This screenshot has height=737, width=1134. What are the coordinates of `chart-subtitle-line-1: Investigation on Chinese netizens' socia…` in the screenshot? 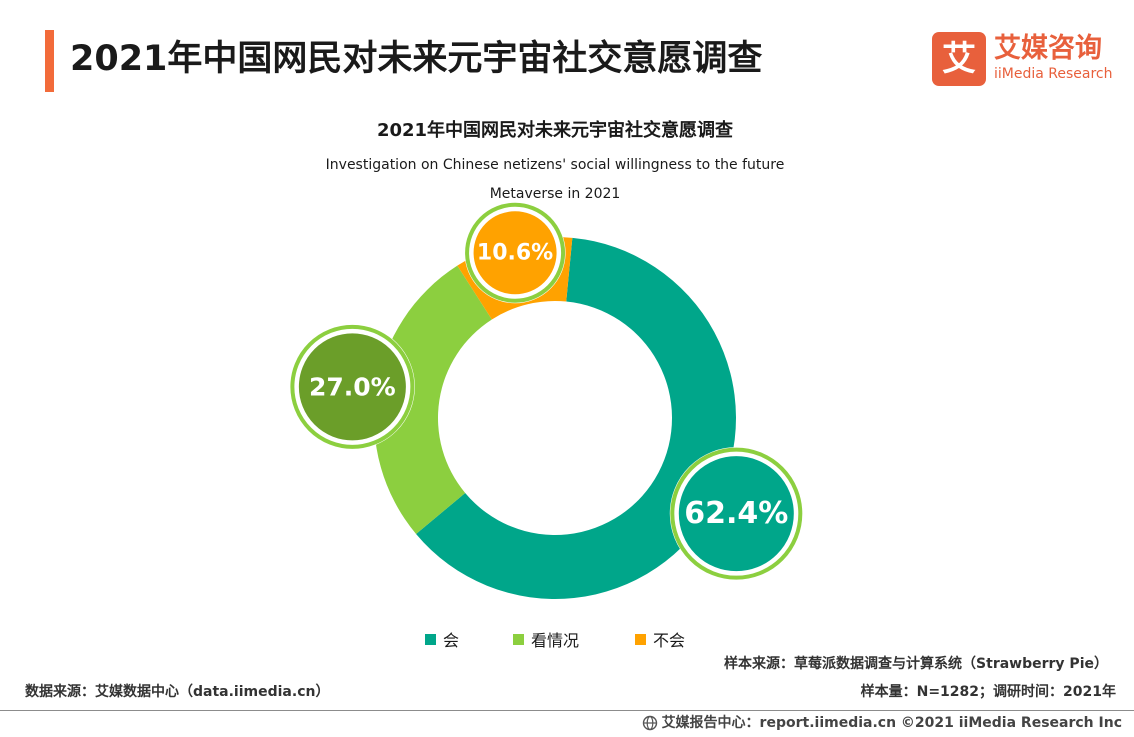 It's located at (555, 165).